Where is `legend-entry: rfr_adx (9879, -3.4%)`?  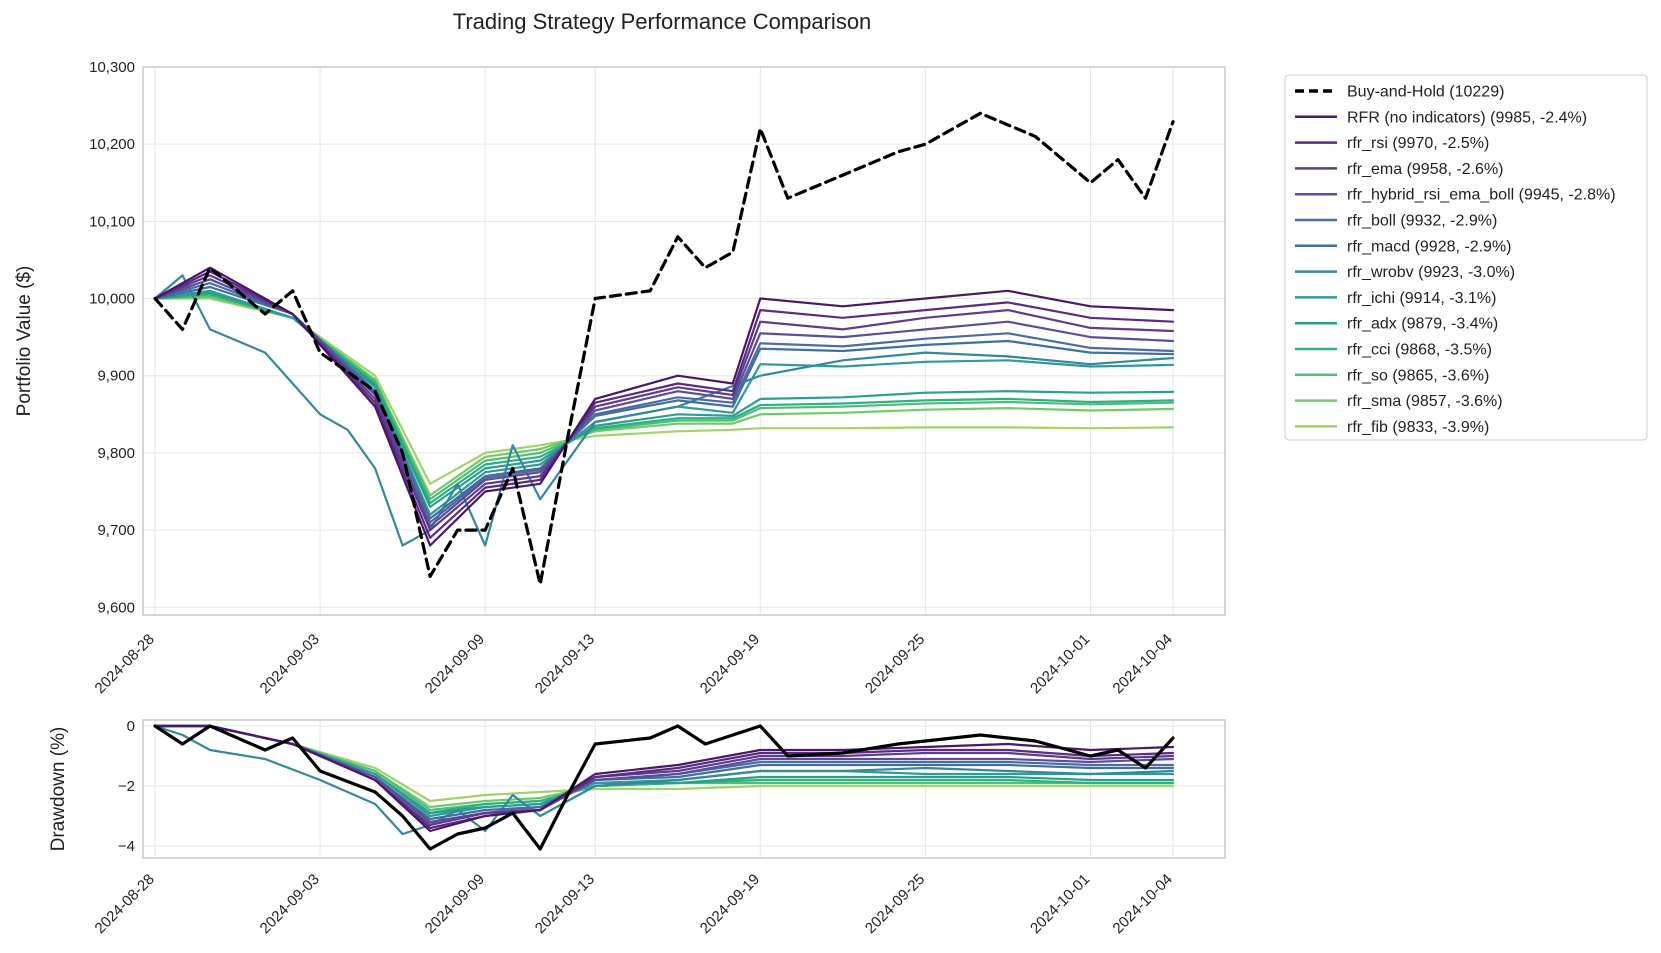 legend-entry: rfr_adx (9879, -3.4%) is located at coordinates (1422, 324).